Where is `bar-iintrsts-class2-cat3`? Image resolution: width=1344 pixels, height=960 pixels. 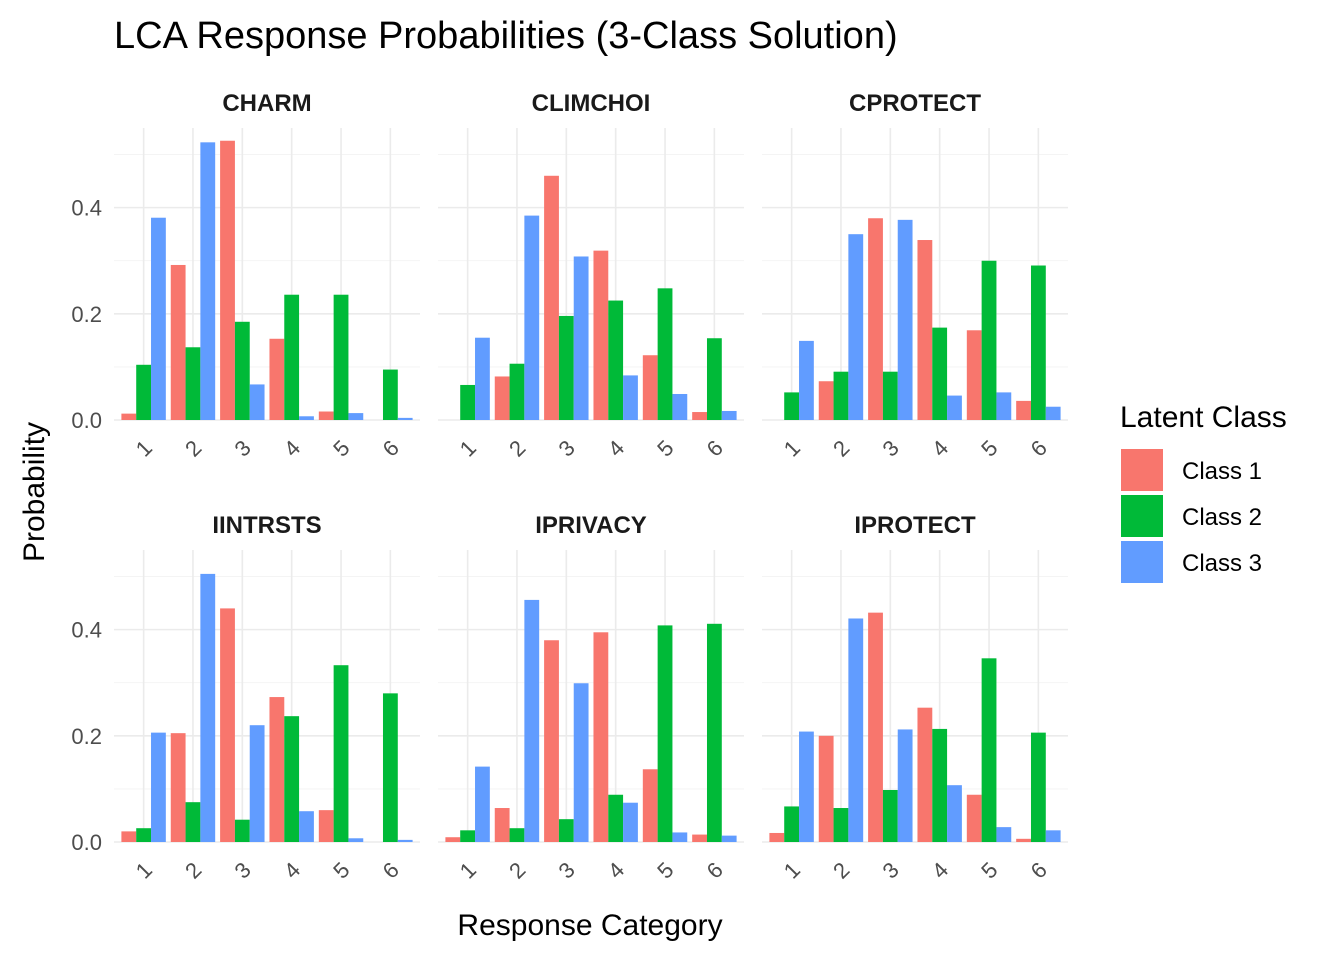 bar-iintrsts-class2-cat3 is located at coordinates (242, 830).